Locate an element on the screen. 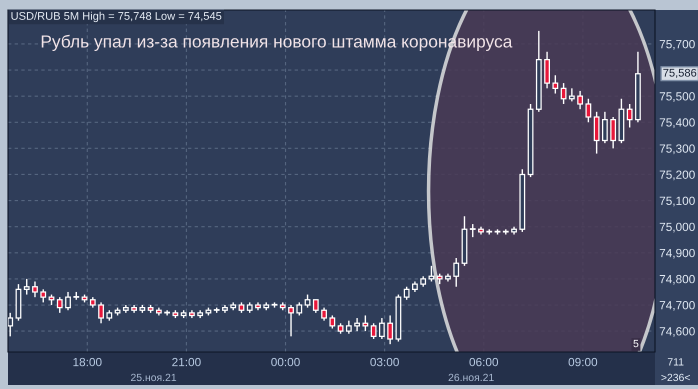  annotation: 75,586 is located at coordinates (679, 73).